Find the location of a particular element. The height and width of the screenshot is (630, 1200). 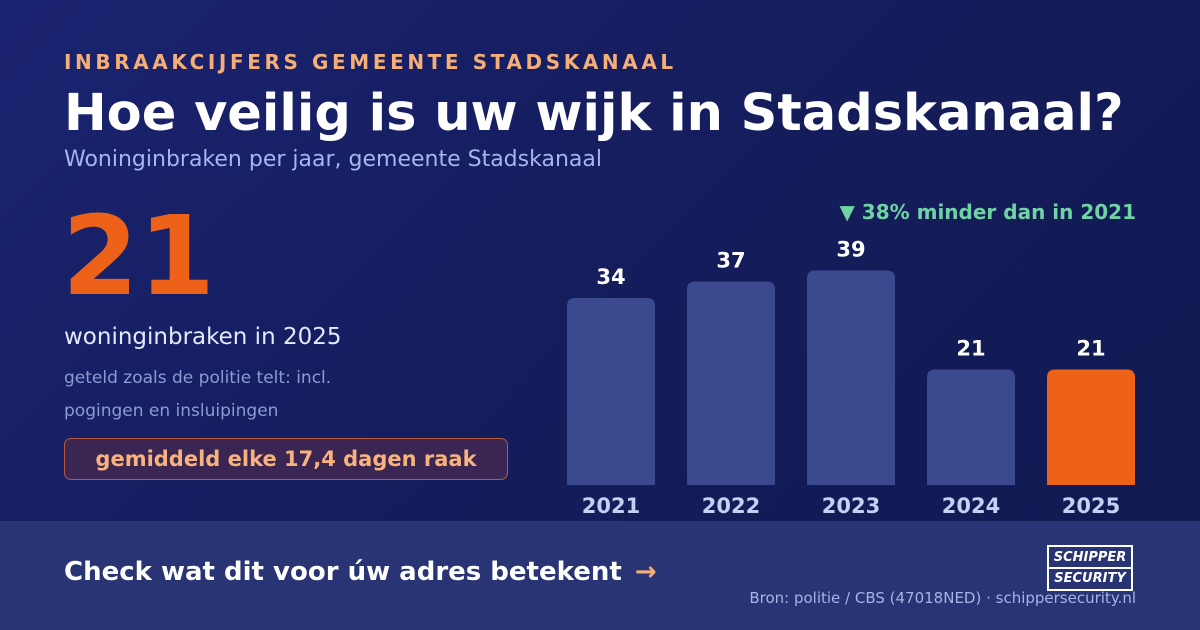

bar-2021 is located at coordinates (611, 391).